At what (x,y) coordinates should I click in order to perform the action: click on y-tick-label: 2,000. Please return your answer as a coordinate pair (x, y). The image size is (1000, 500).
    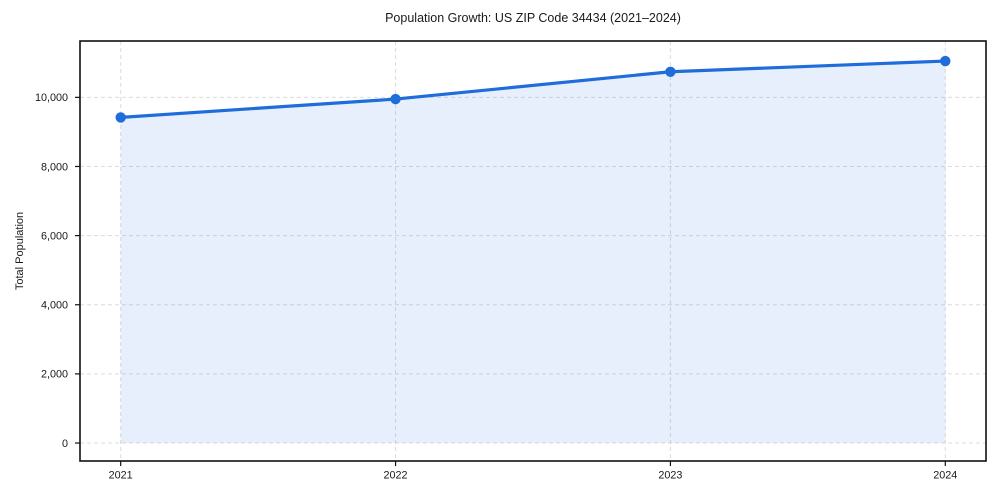
    Looking at the image, I should click on (54, 375).